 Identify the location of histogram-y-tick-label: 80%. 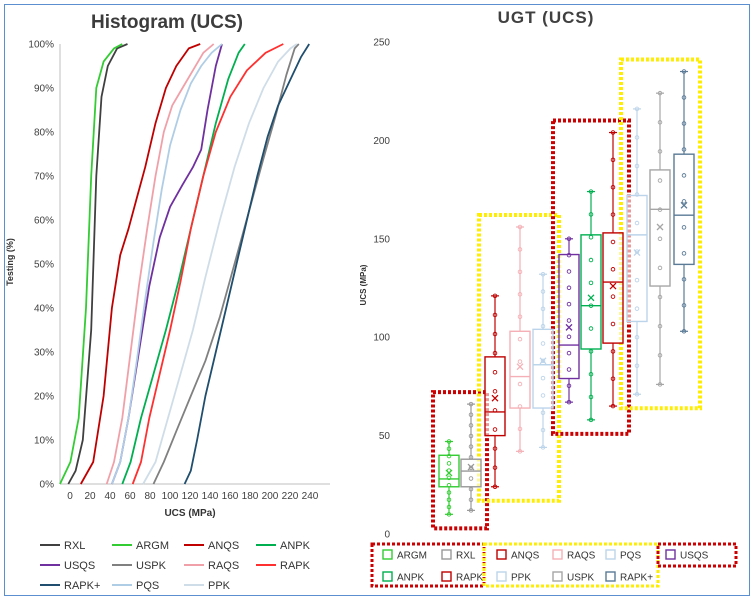
(44, 133).